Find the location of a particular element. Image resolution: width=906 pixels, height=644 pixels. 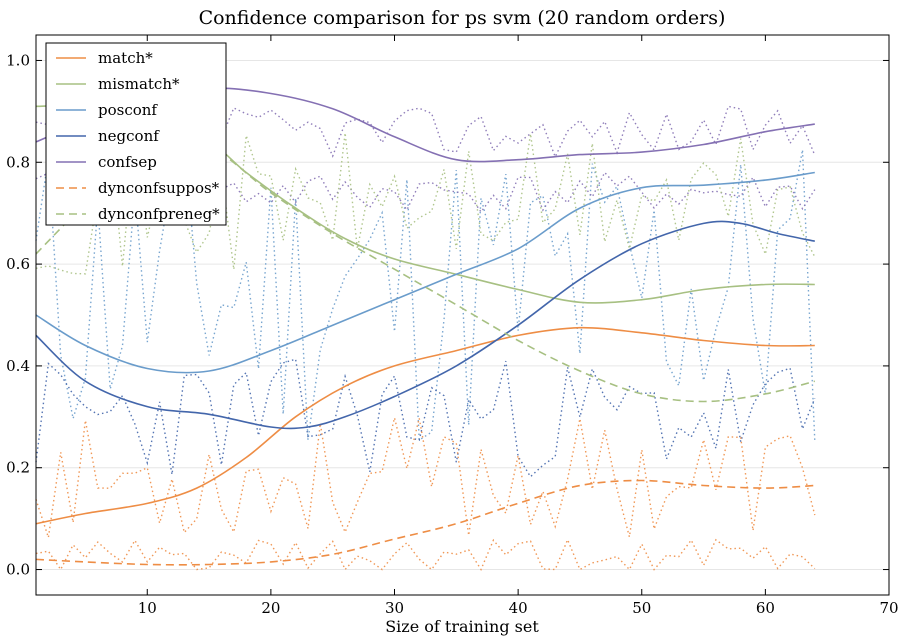

legend-label: confsep is located at coordinates (127, 162).